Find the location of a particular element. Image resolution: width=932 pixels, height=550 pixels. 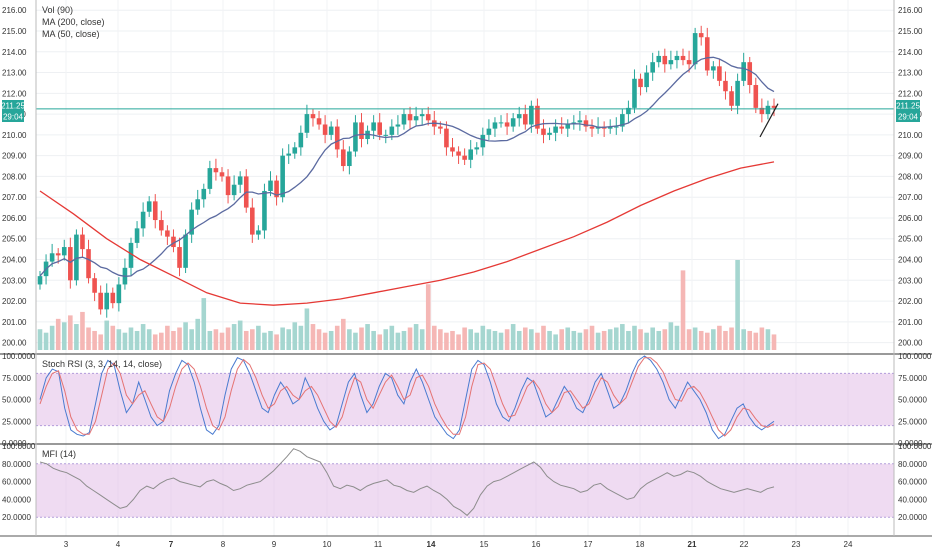

price-tick-left: 202.00 is located at coordinates (14, 301).